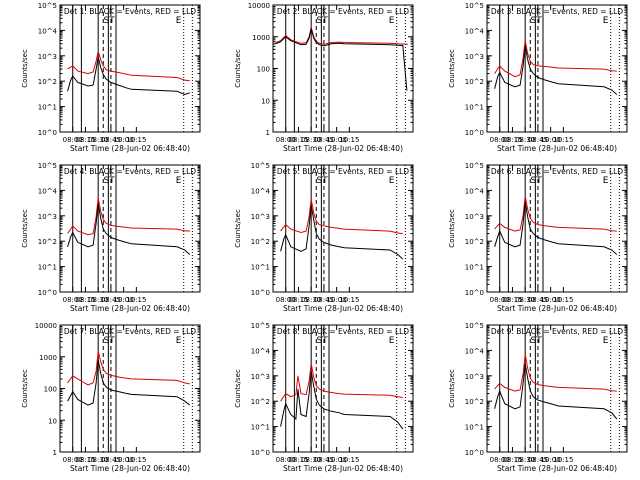  I want to click on panel-title: Det 4: BLACK = Events, RED = LLD, so click(130, 171).